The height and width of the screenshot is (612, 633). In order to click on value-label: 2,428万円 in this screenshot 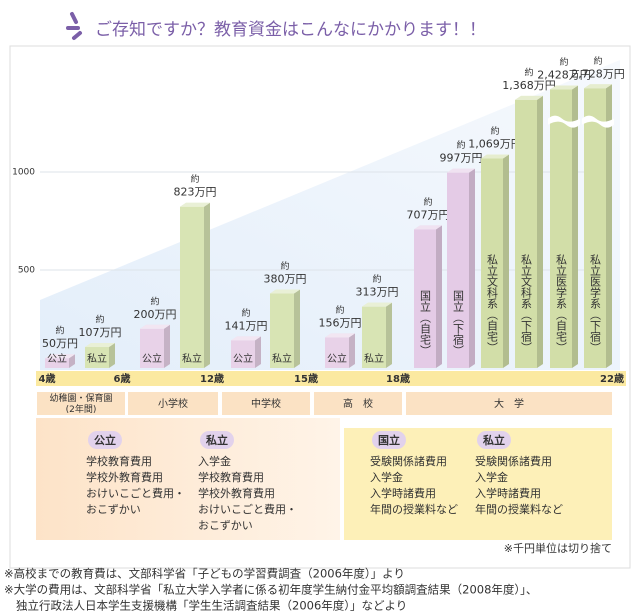, I will do `click(564, 74)`.